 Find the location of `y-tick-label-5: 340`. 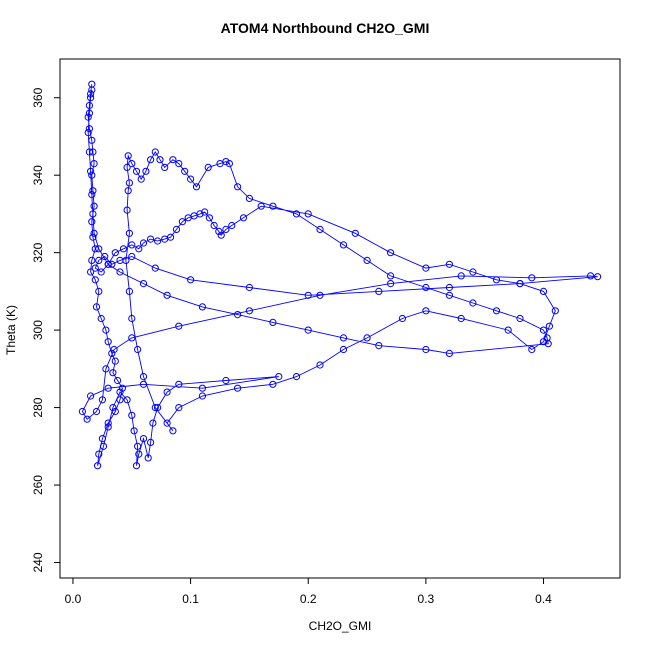

y-tick-label-5: 340 is located at coordinates (38, 175).